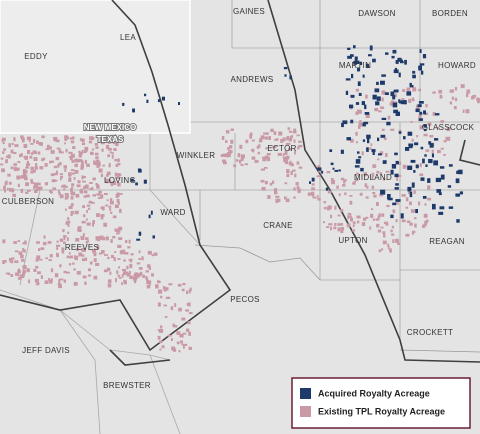 The image size is (480, 434). Describe the element at coordinates (381, 403) in the screenshot. I see `legend-box` at that location.